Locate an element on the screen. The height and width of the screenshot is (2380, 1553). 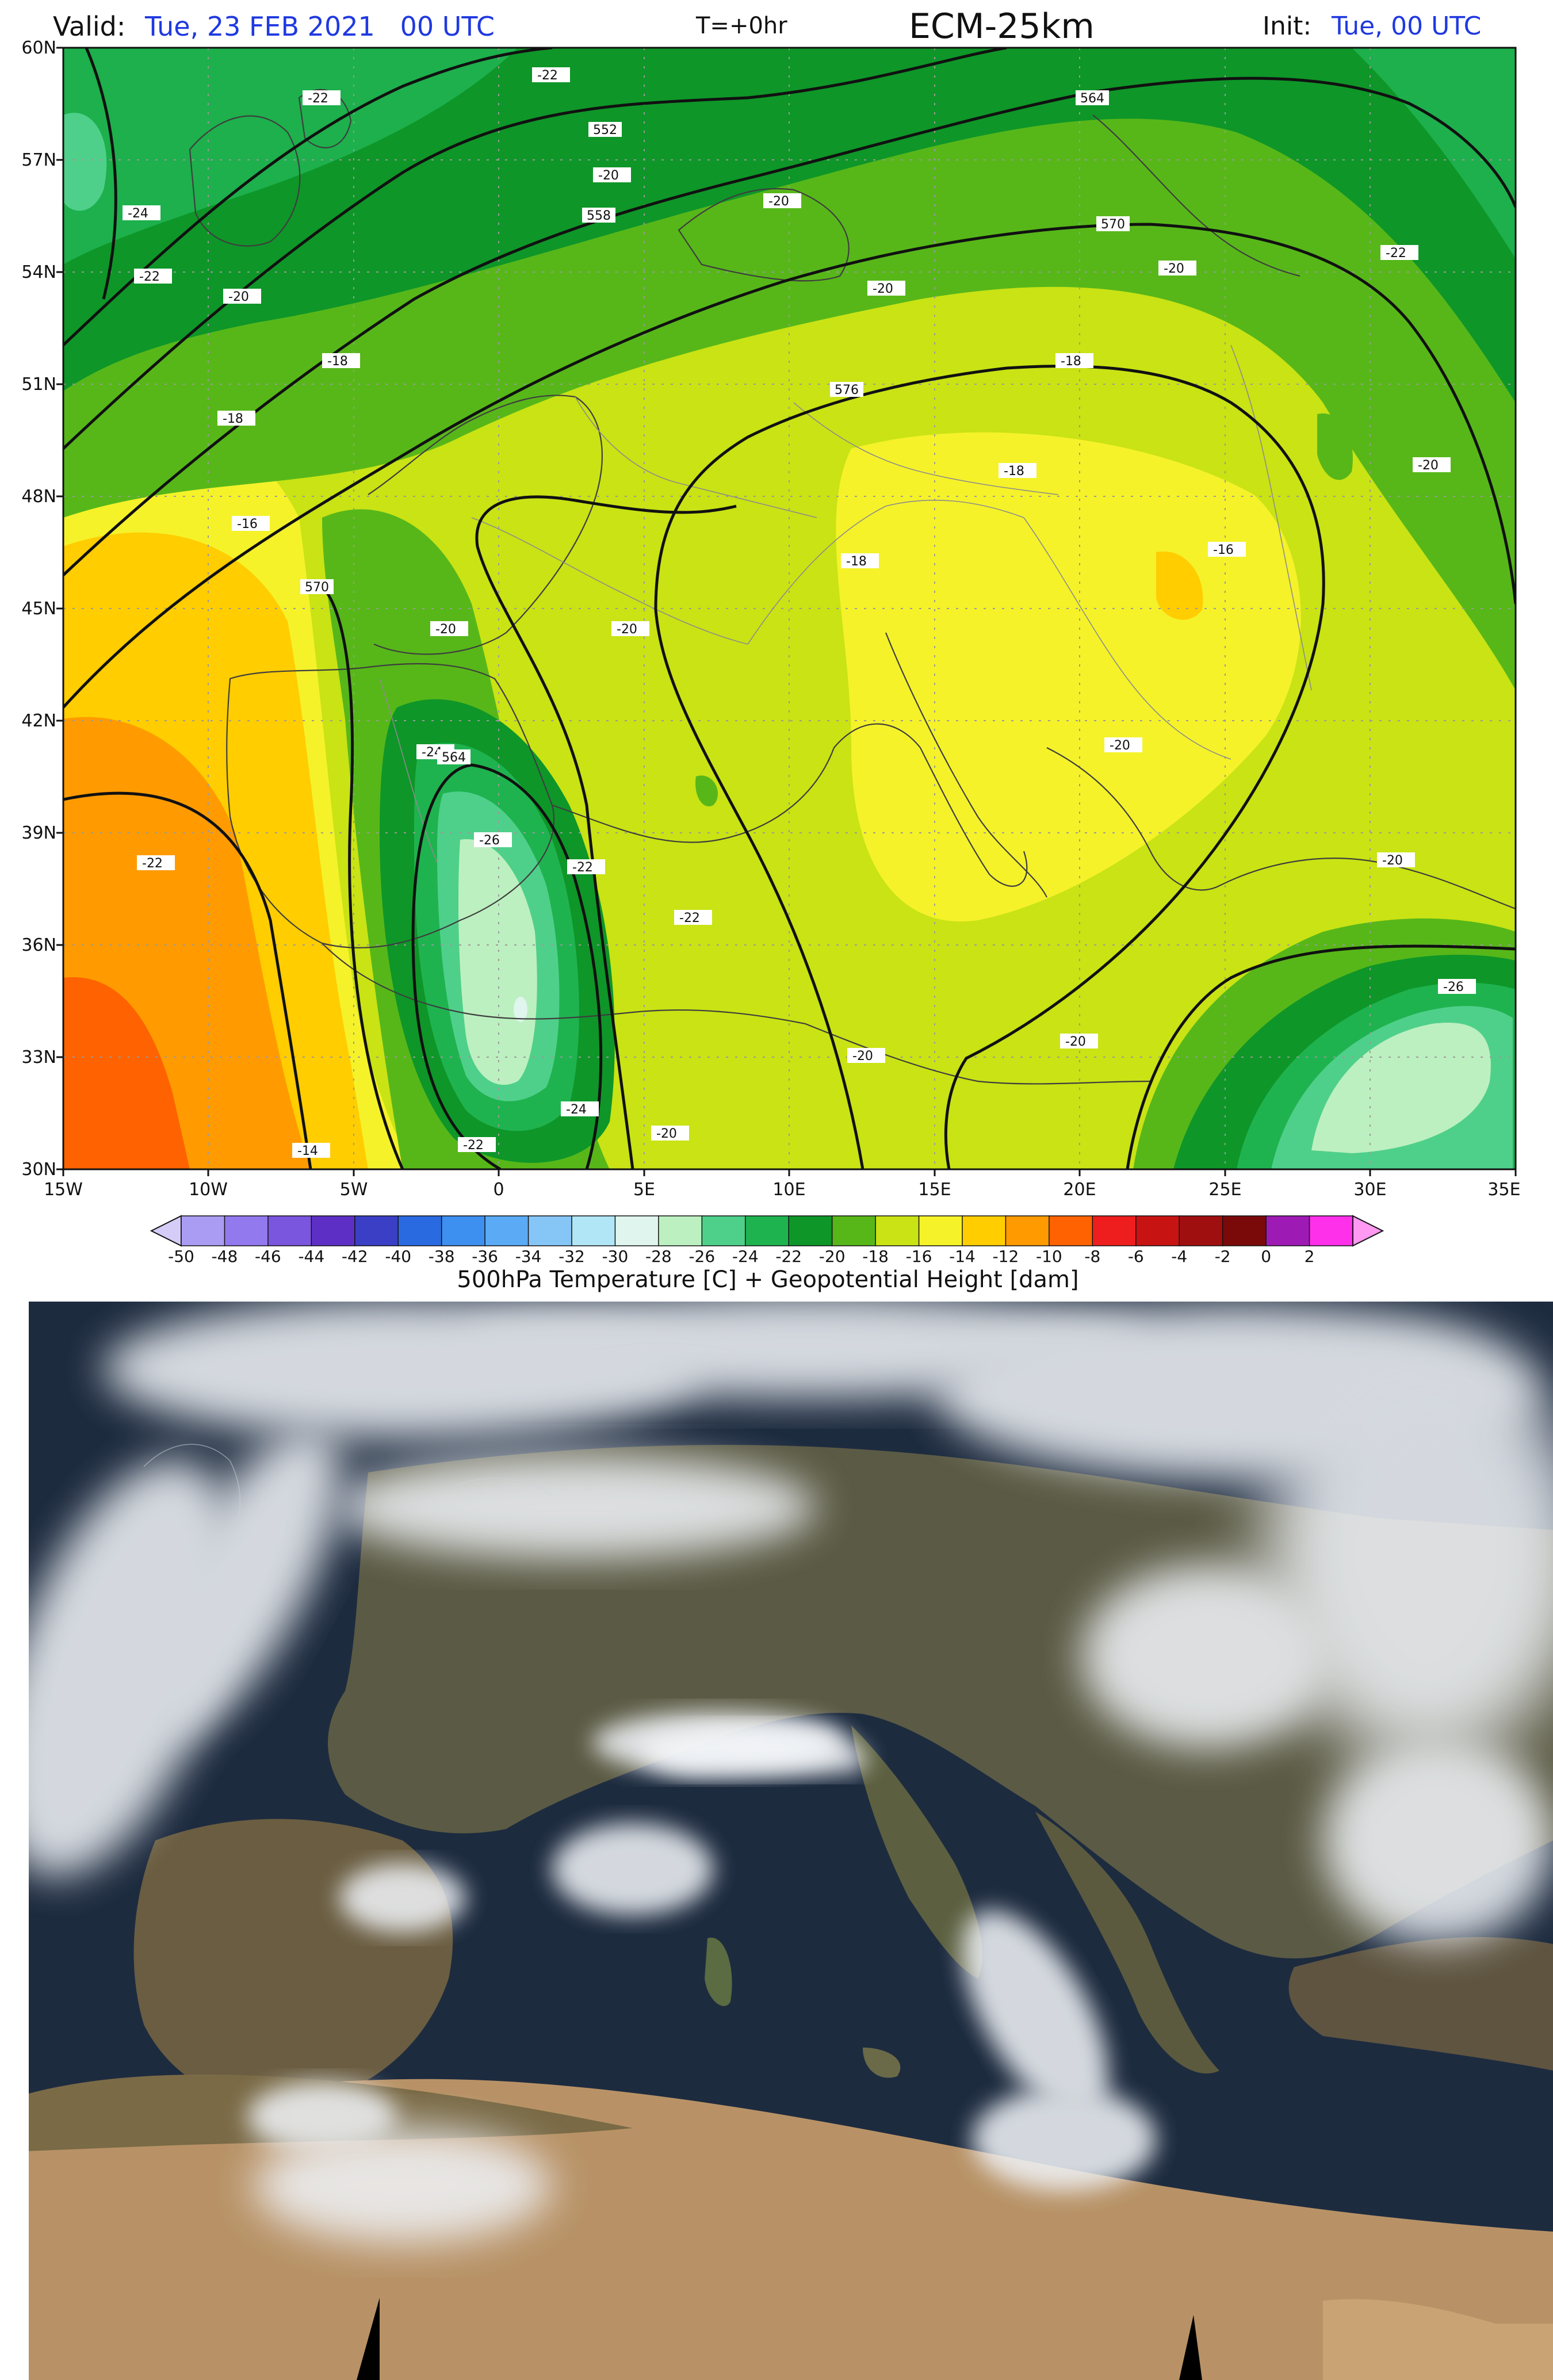
colorbar-tick-label: -12 is located at coordinates (1006, 1257).